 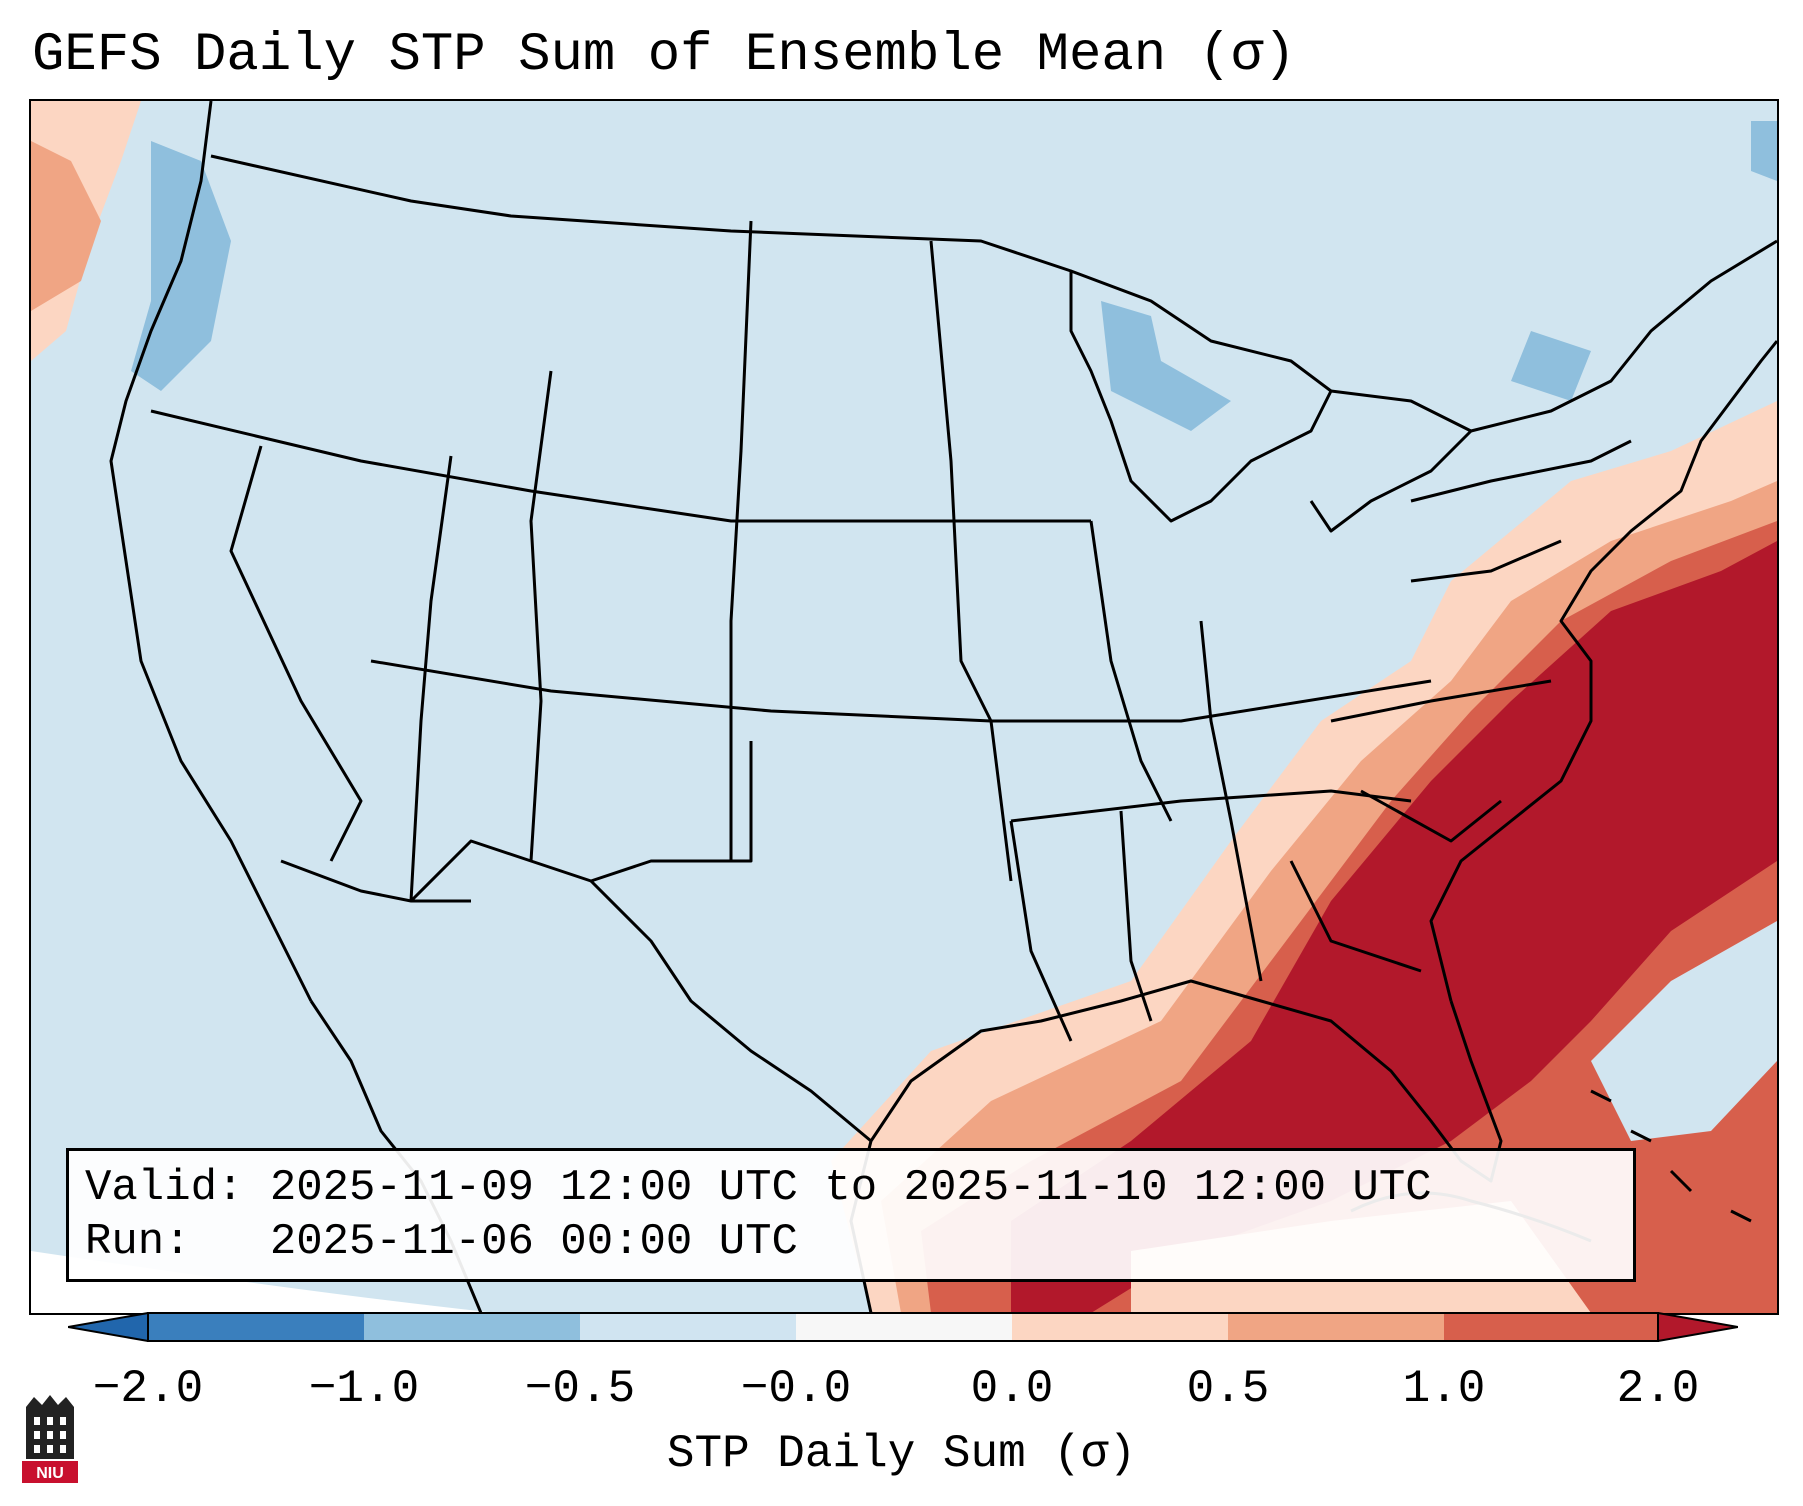 What do you see at coordinates (1684, 1031) in the screenshot?
I see `atlantic-cool-gap` at bounding box center [1684, 1031].